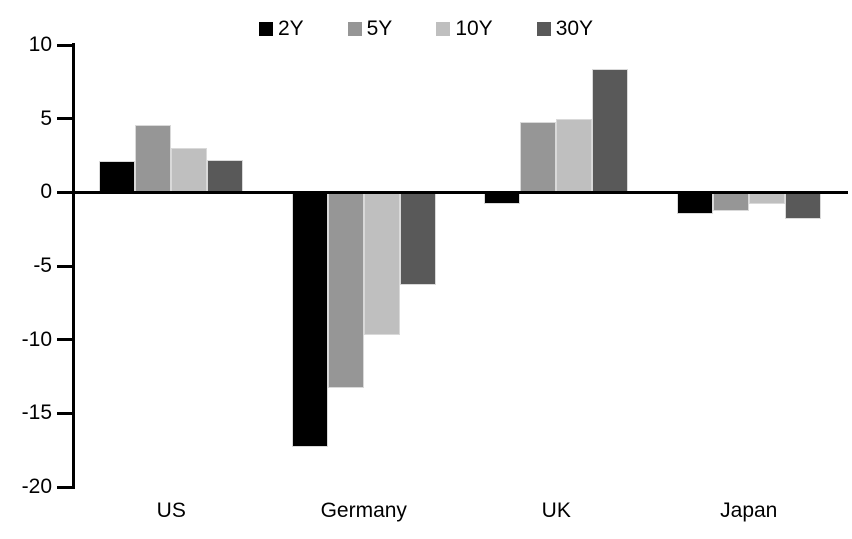  Describe the element at coordinates (36, 413) in the screenshot. I see `y-axis-tick-label: -15` at that location.